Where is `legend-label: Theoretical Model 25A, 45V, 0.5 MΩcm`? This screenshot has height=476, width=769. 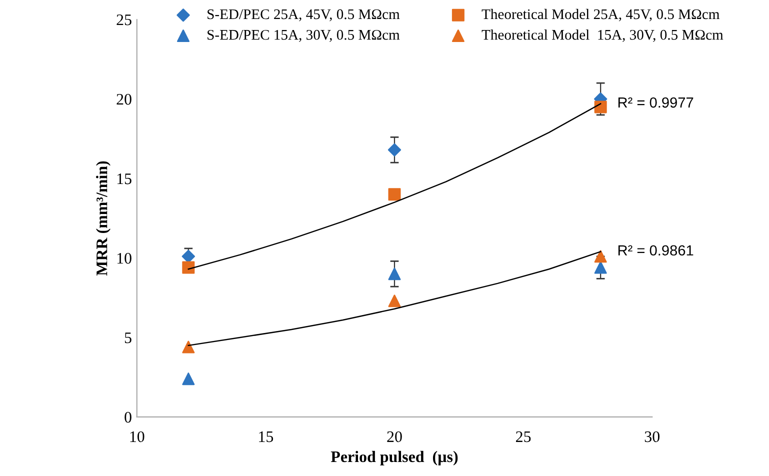
legend-label: Theoretical Model 25A, 45V, 0.5 MΩcm is located at coordinates (601, 15).